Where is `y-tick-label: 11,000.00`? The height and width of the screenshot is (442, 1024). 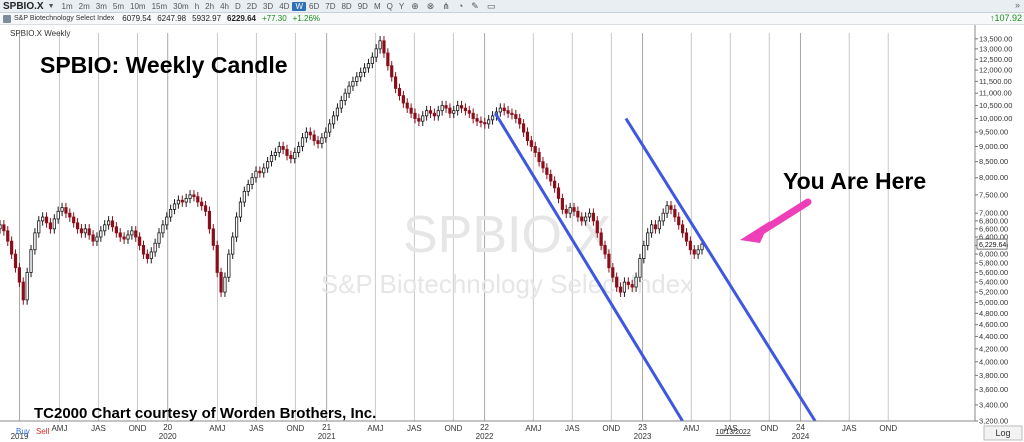
y-tick-label: 11,000.00 is located at coordinates (995, 93).